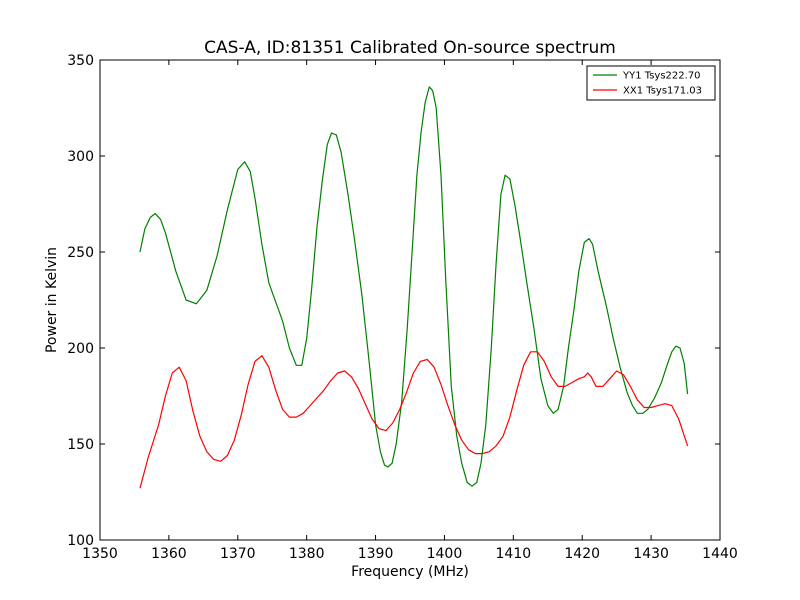 The image size is (800, 600). I want to click on x-tick-label: 1400, so click(445, 554).